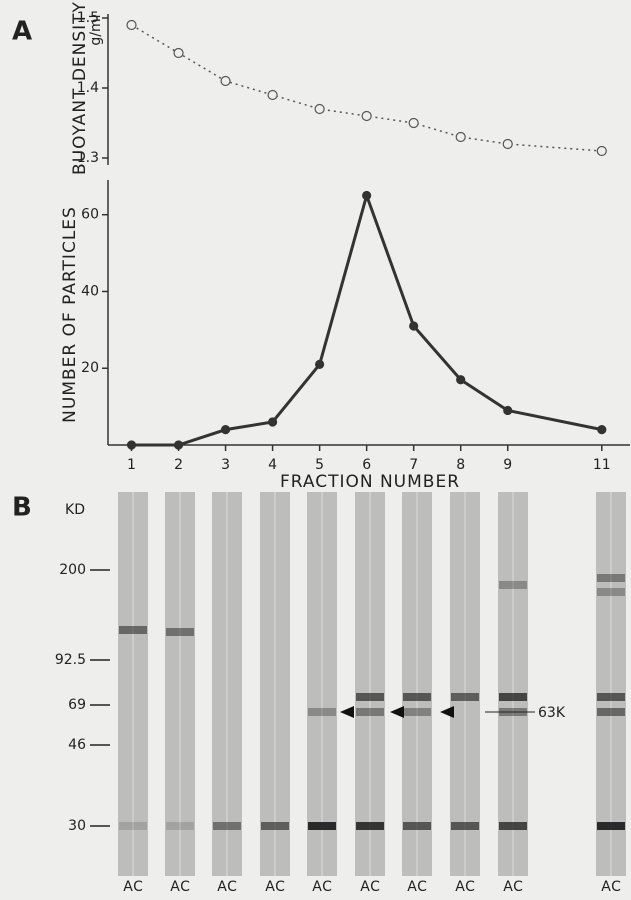 The image size is (631, 900). Describe the element at coordinates (366, 465) in the screenshot. I see `x-tick-label: 6` at that location.